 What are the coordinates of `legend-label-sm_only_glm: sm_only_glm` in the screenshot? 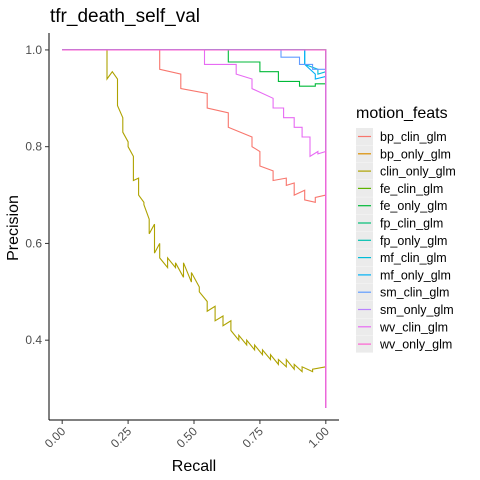 It's located at (417, 310).